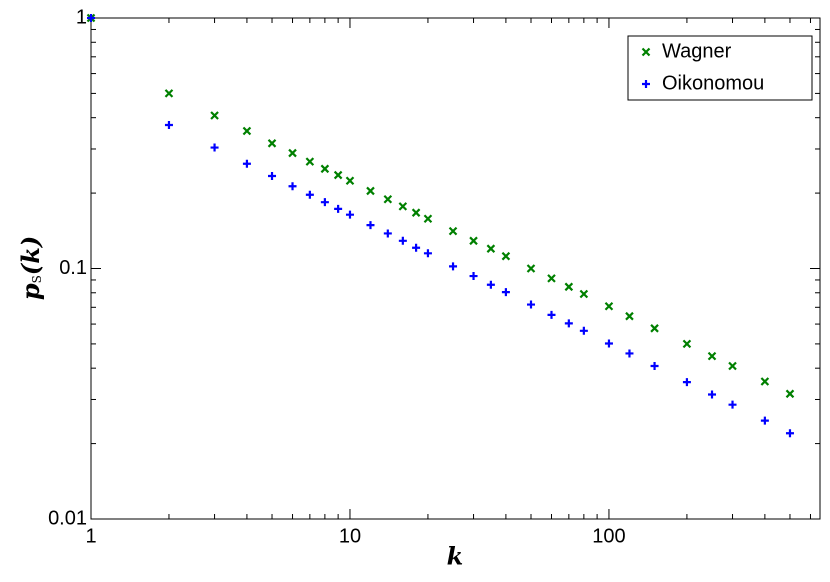 The width and height of the screenshot is (830, 582). I want to click on y-tick-label: 0.1, so click(73, 268).